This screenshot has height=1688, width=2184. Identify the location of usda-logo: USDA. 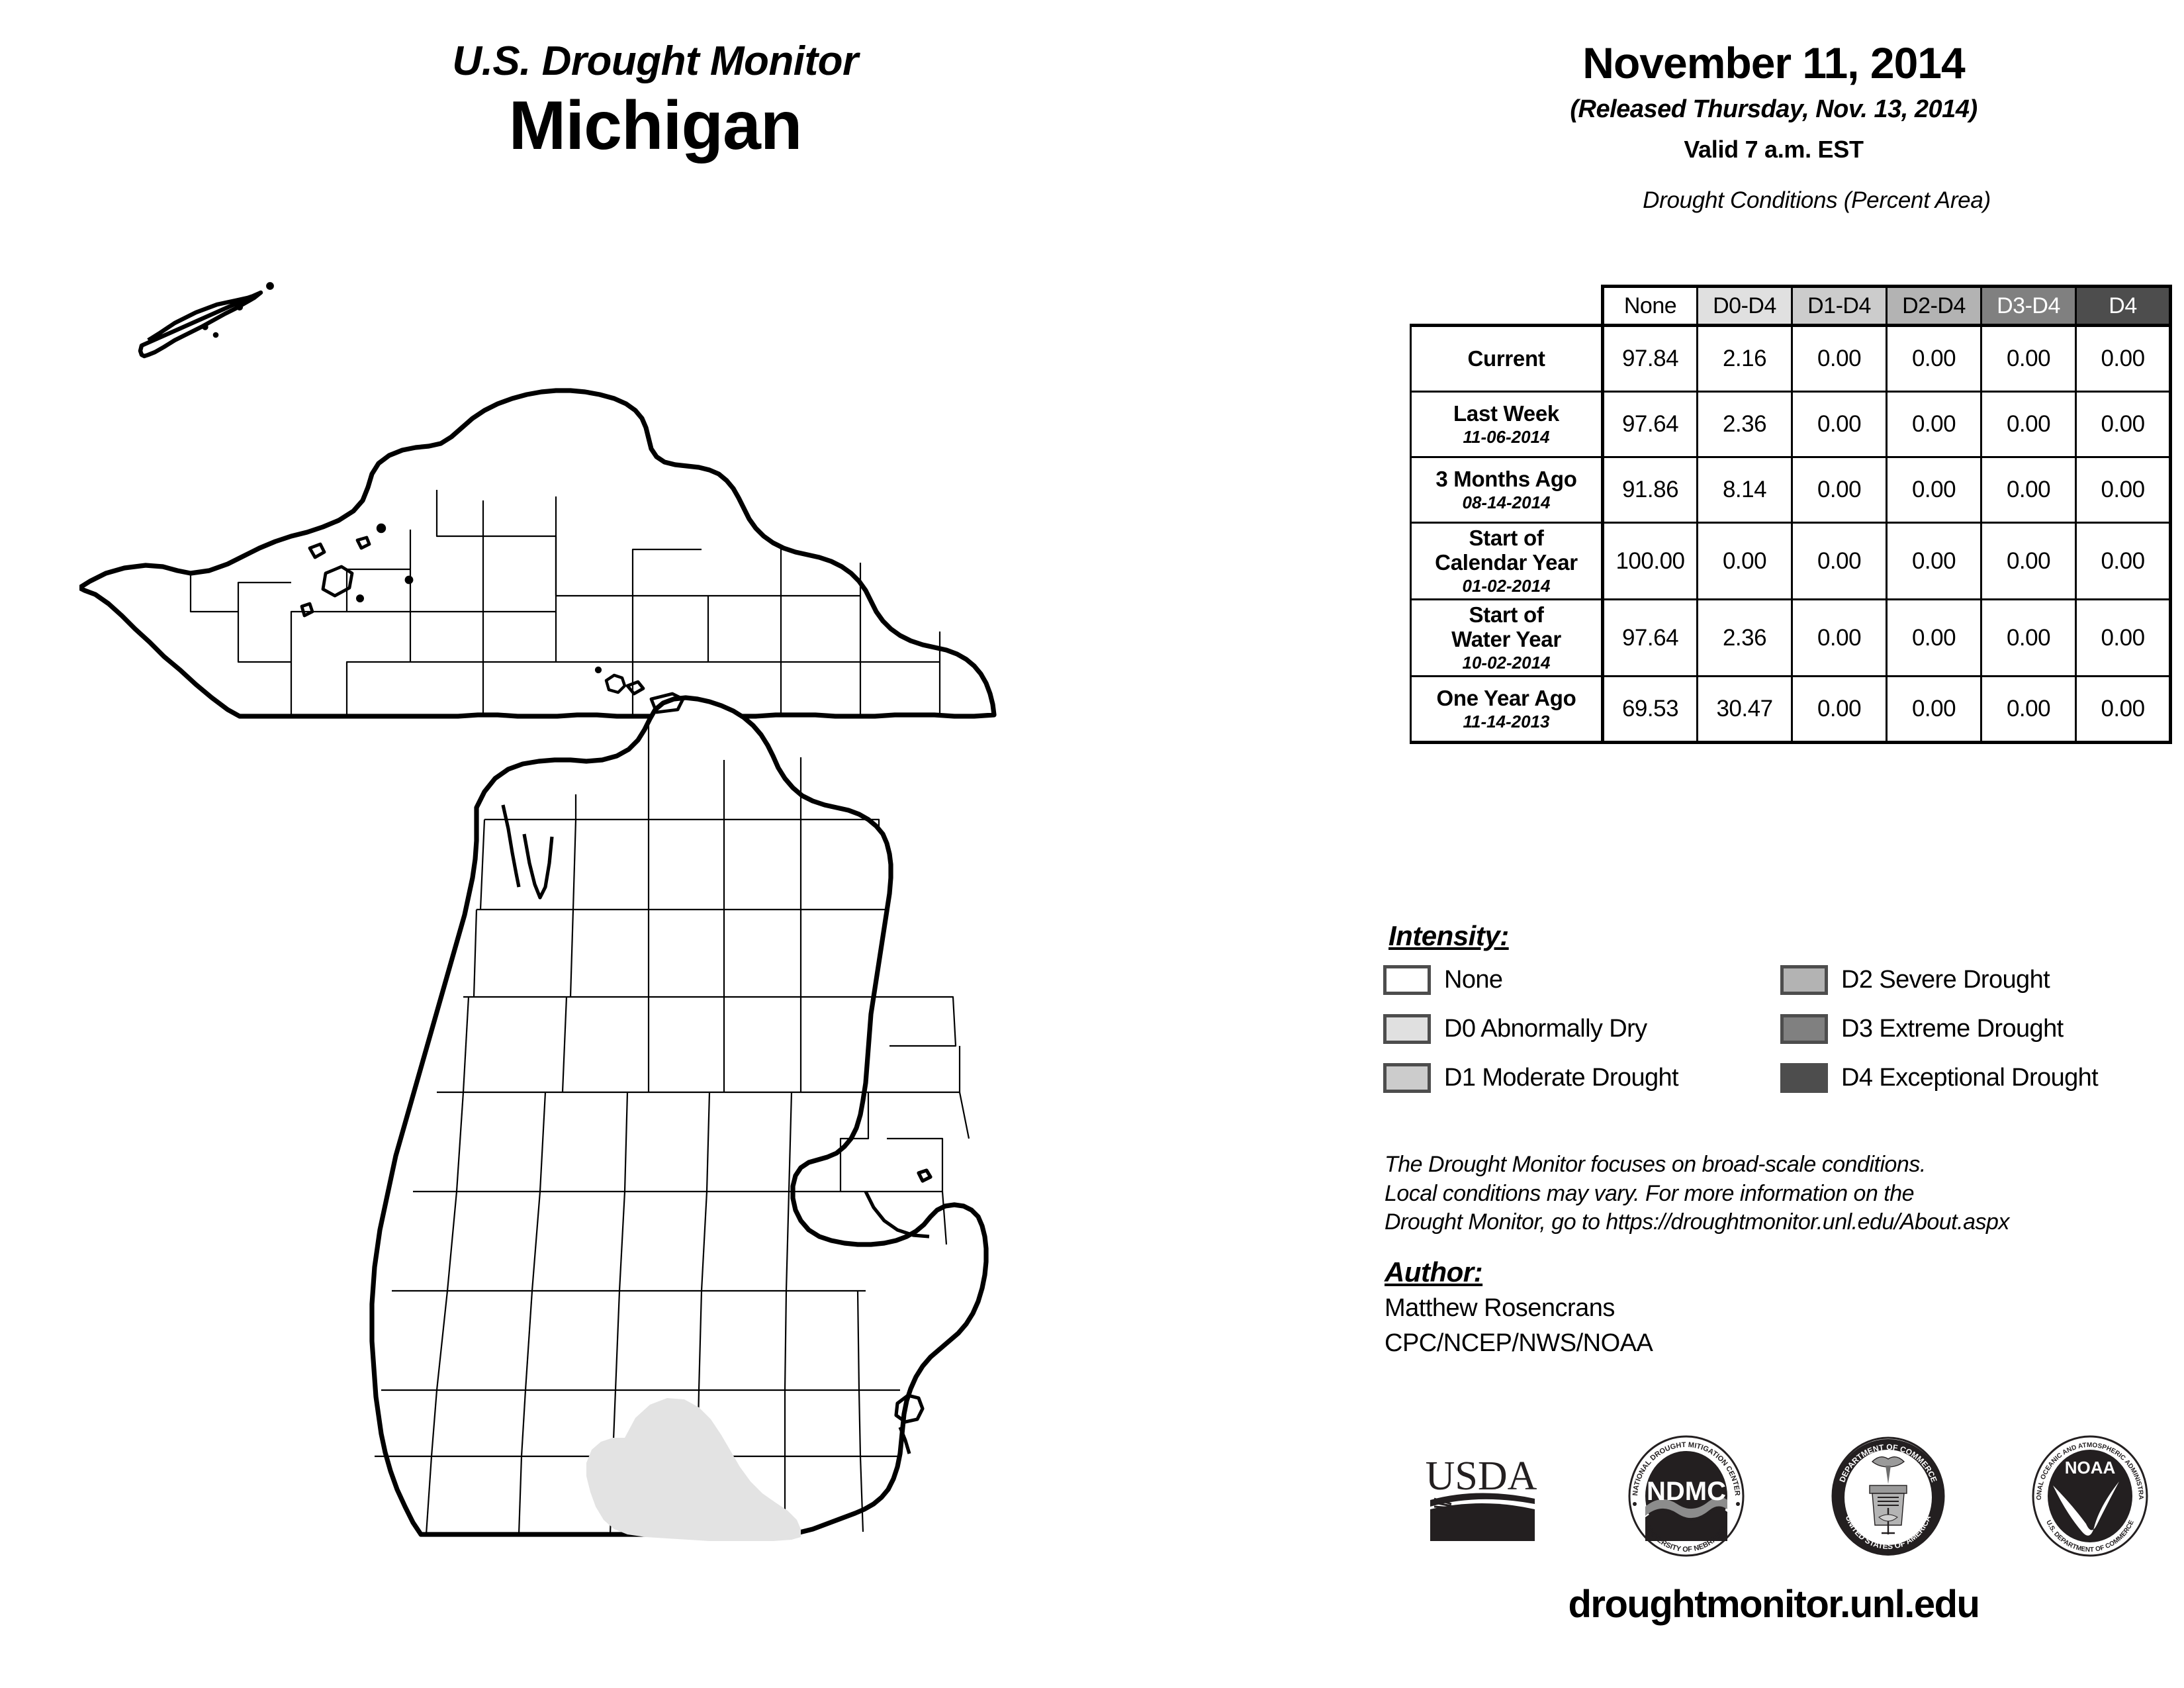
(1481, 1497).